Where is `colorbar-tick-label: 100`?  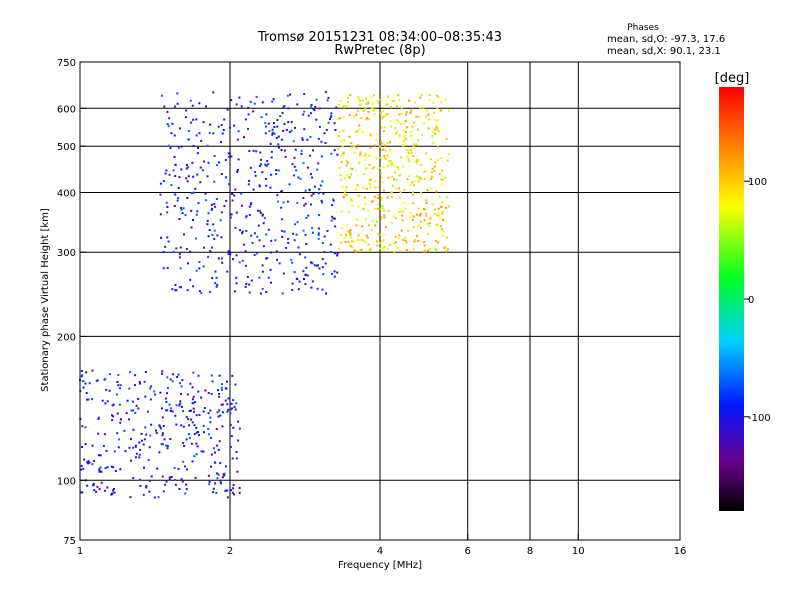
colorbar-tick-label: 100 is located at coordinates (757, 182).